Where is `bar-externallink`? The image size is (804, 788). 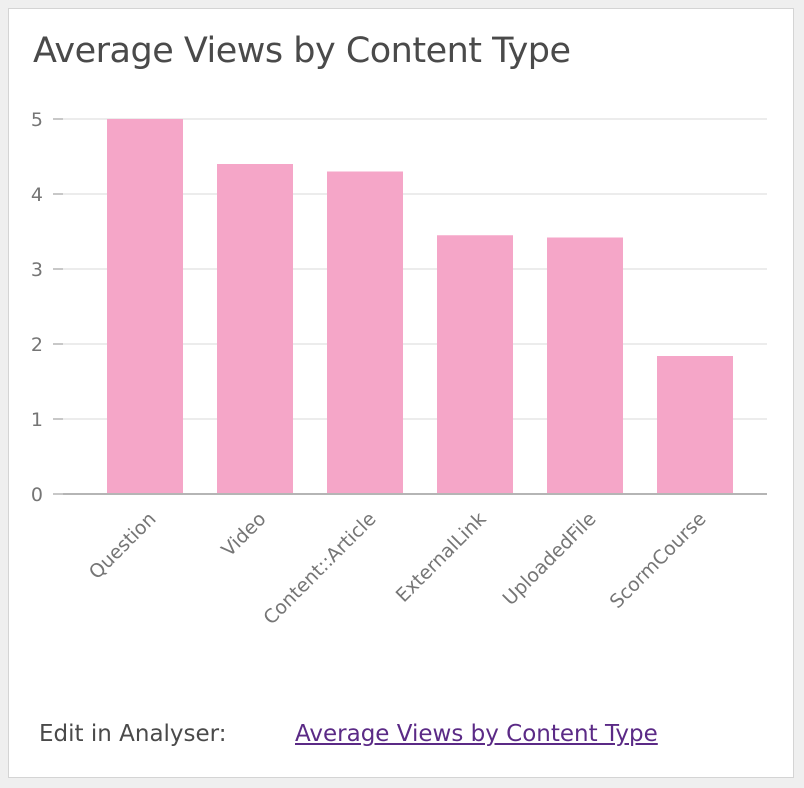 bar-externallink is located at coordinates (475, 364).